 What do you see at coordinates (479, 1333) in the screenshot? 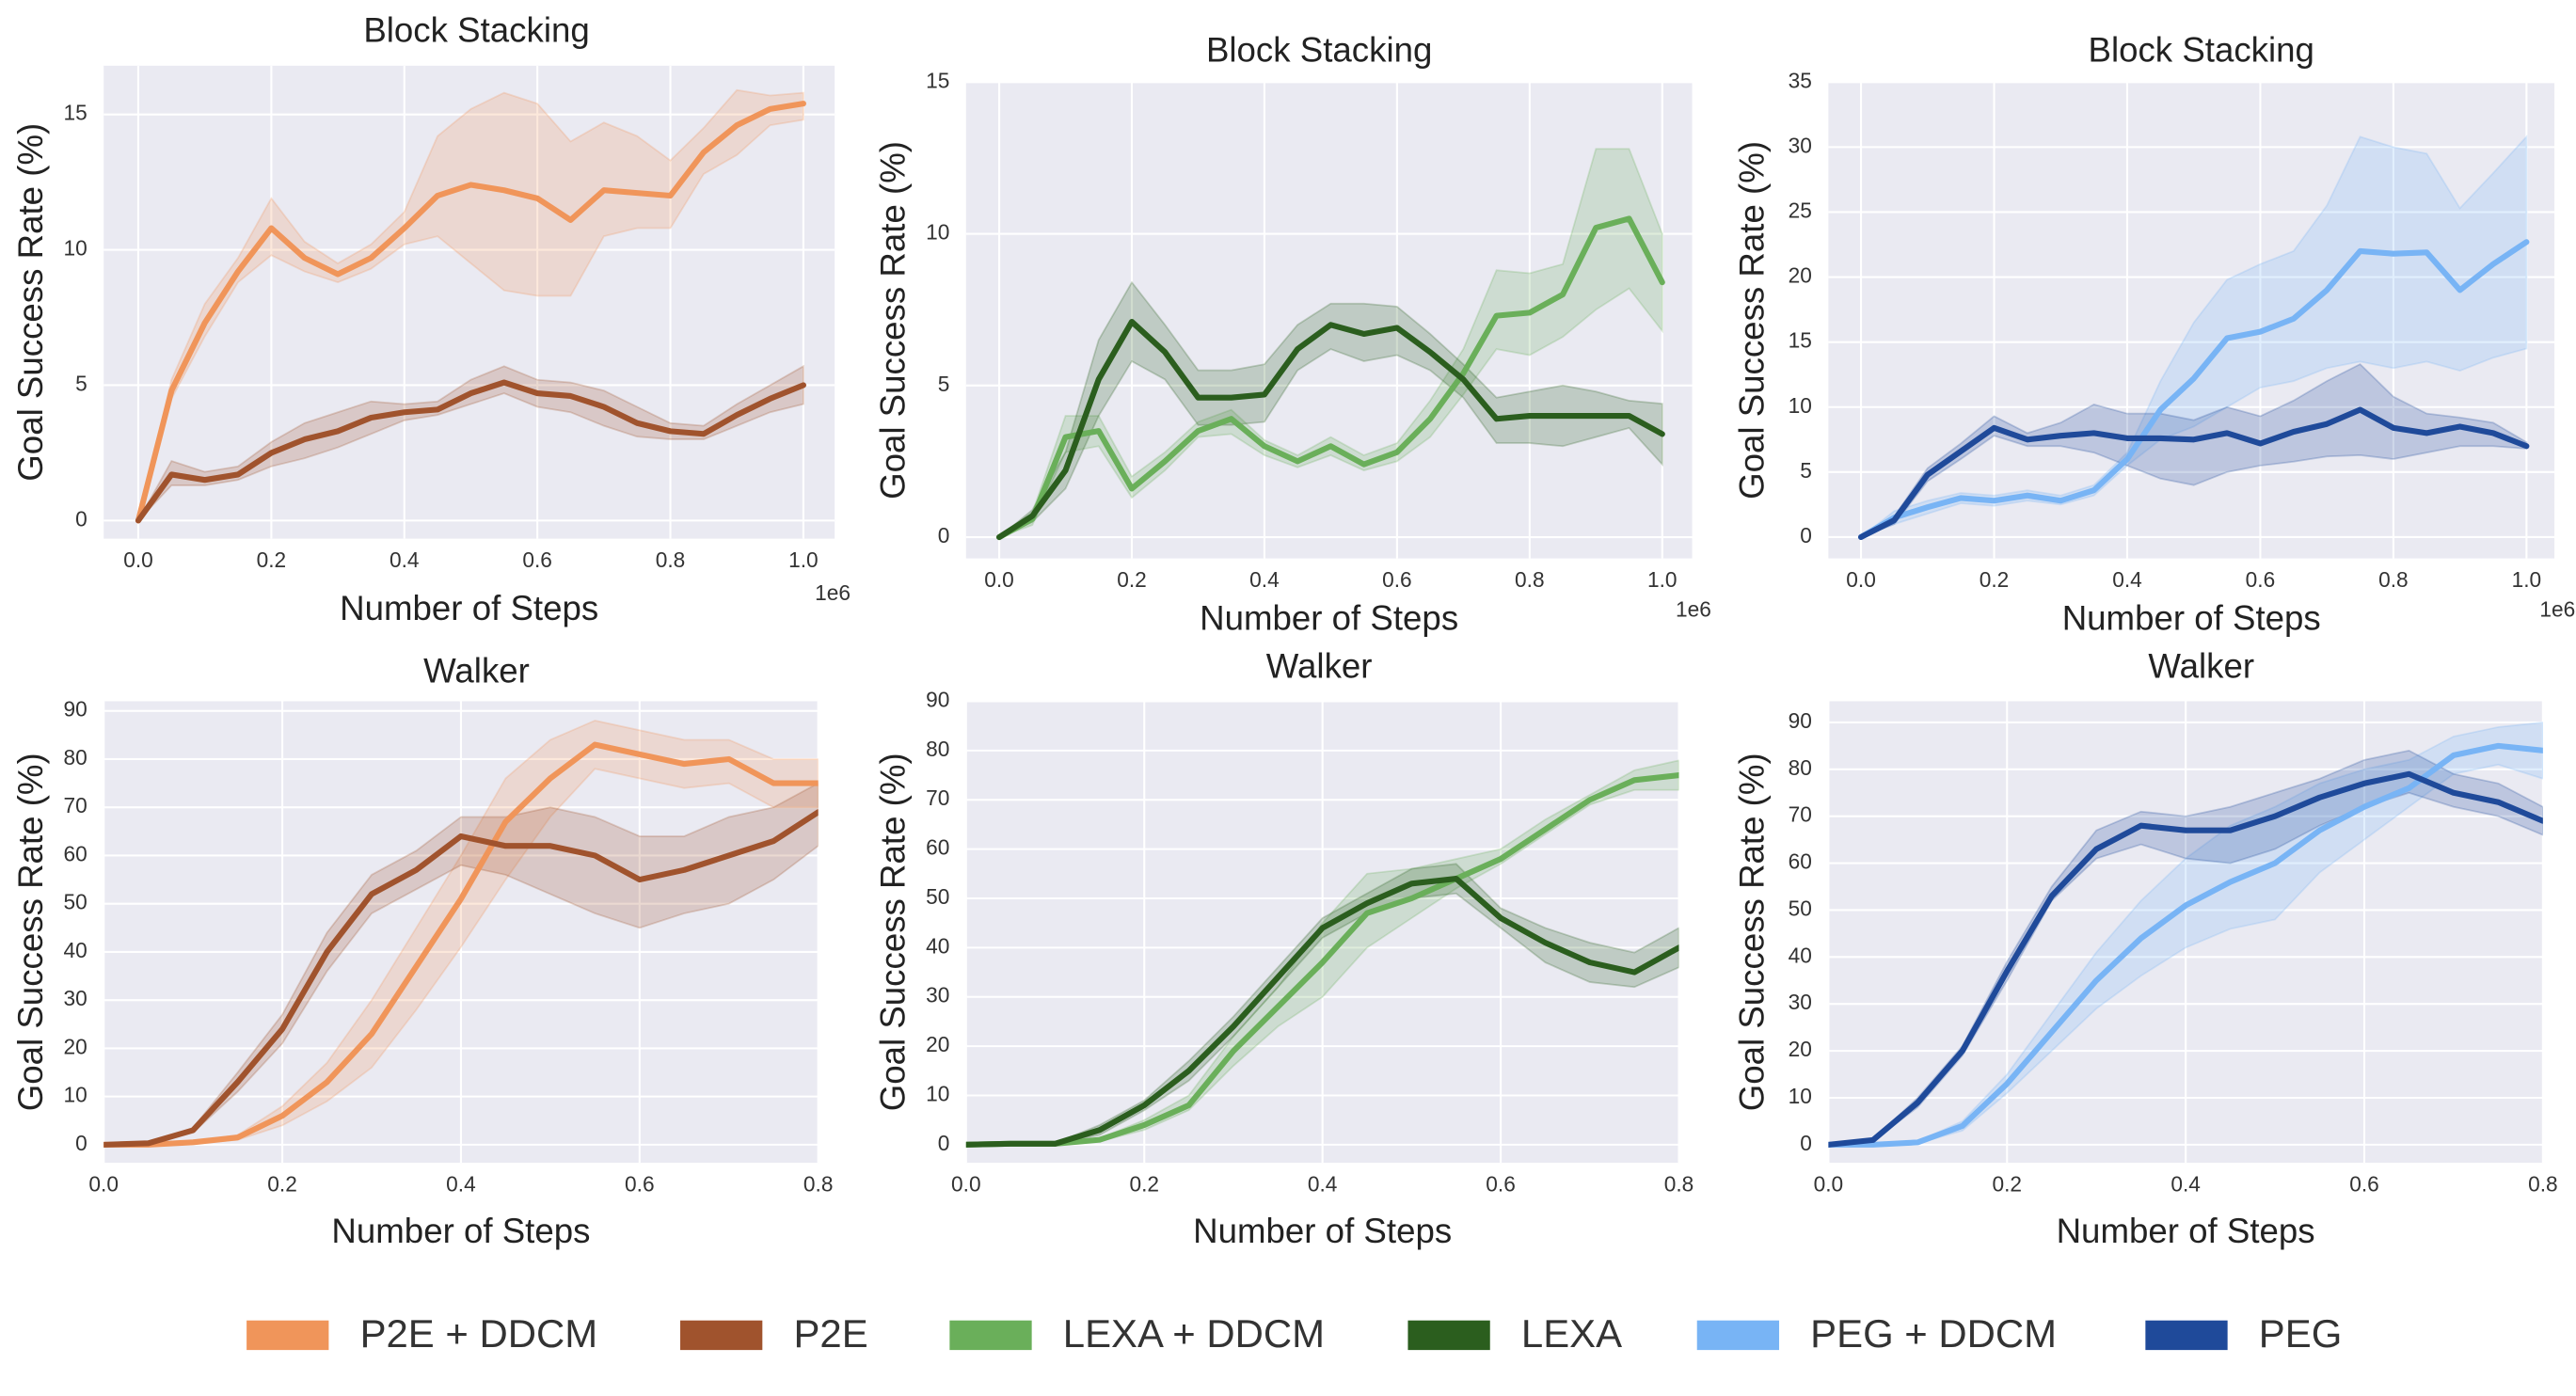
I see `legend-label: P2E + DDCM` at bounding box center [479, 1333].